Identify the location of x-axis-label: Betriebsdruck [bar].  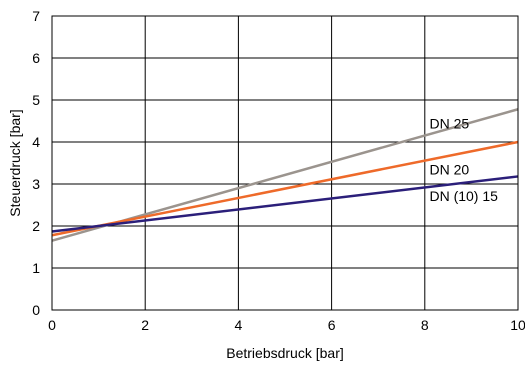
(285, 353).